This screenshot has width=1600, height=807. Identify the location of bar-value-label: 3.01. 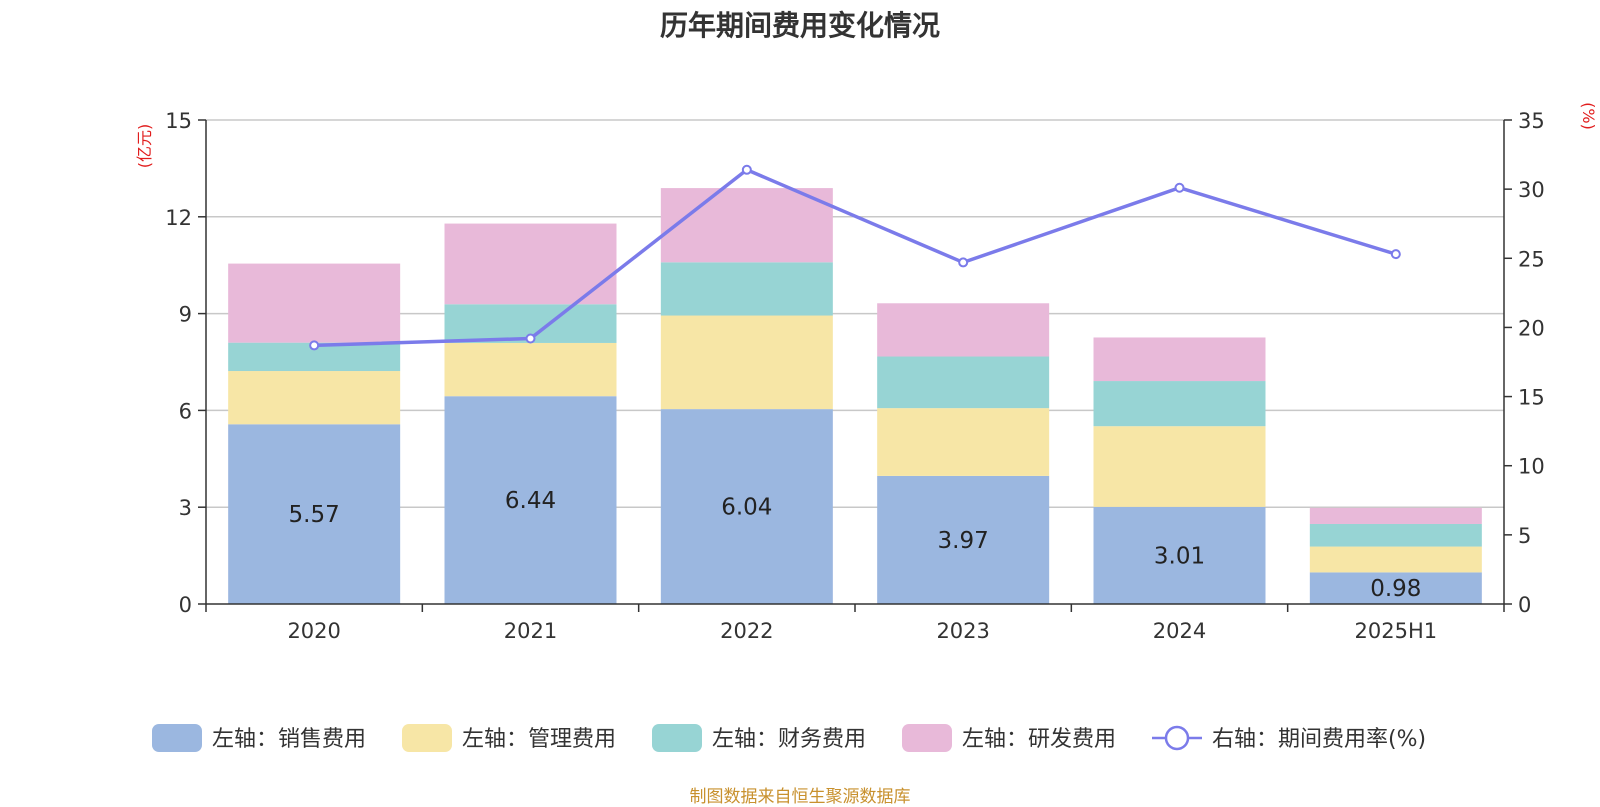
(1179, 556).